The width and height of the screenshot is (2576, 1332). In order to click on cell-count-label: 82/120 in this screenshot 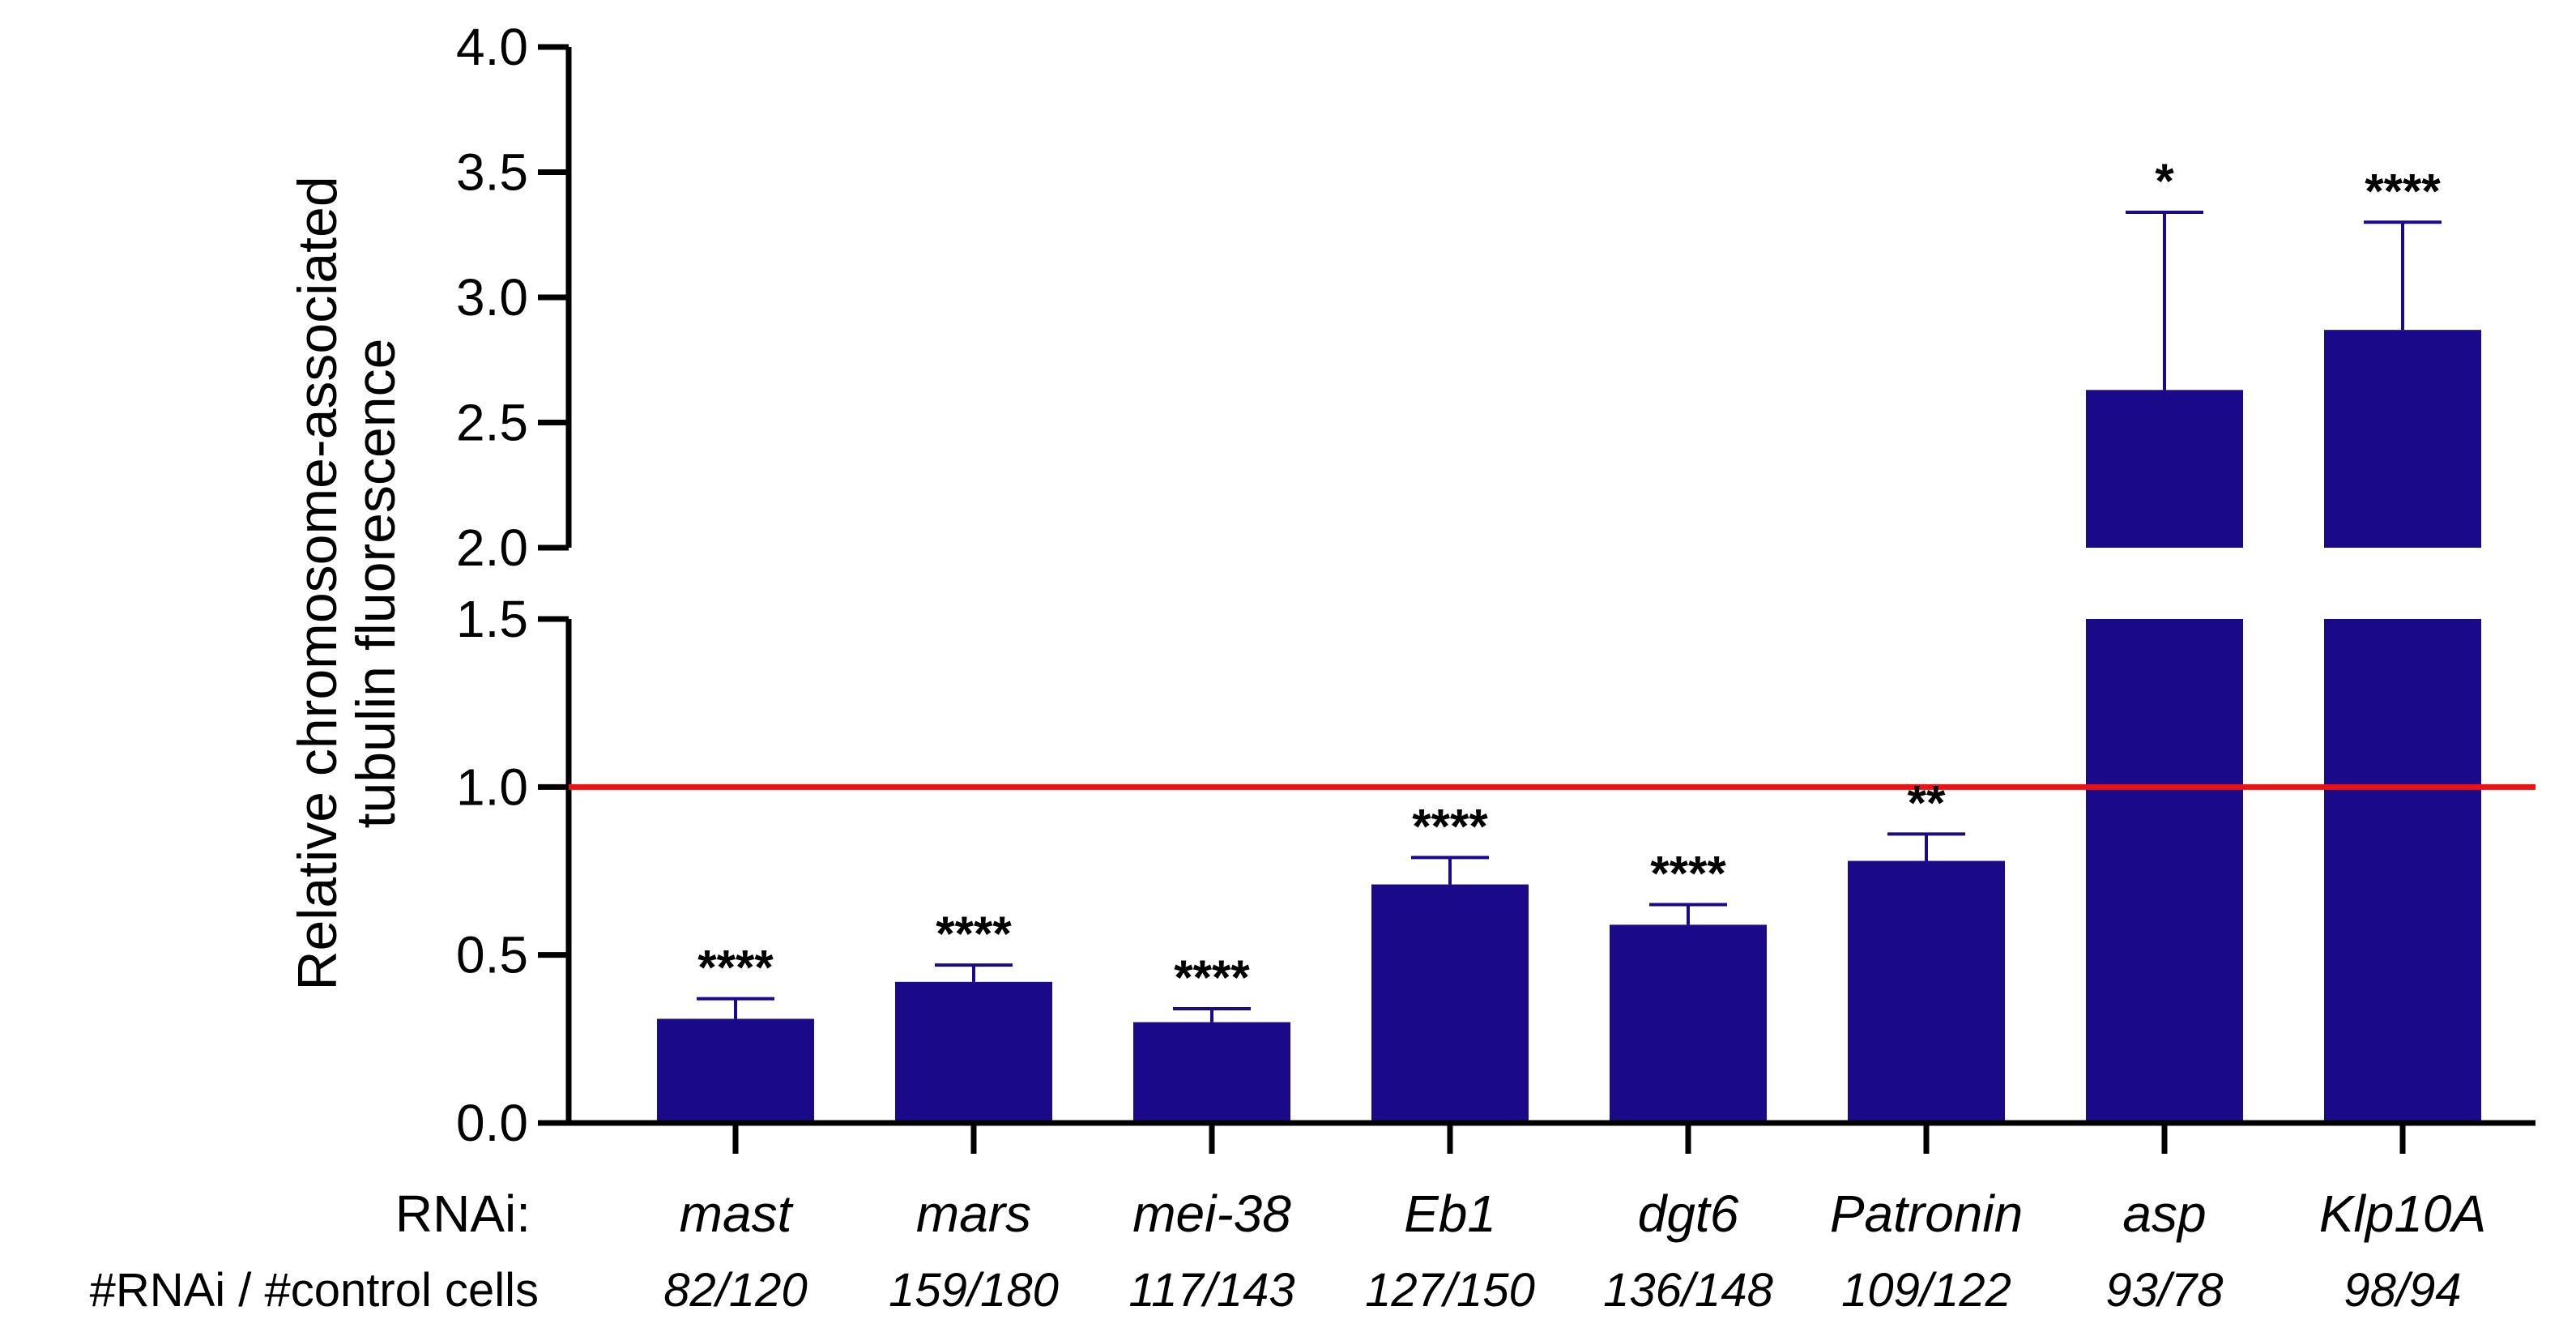, I will do `click(735, 1290)`.